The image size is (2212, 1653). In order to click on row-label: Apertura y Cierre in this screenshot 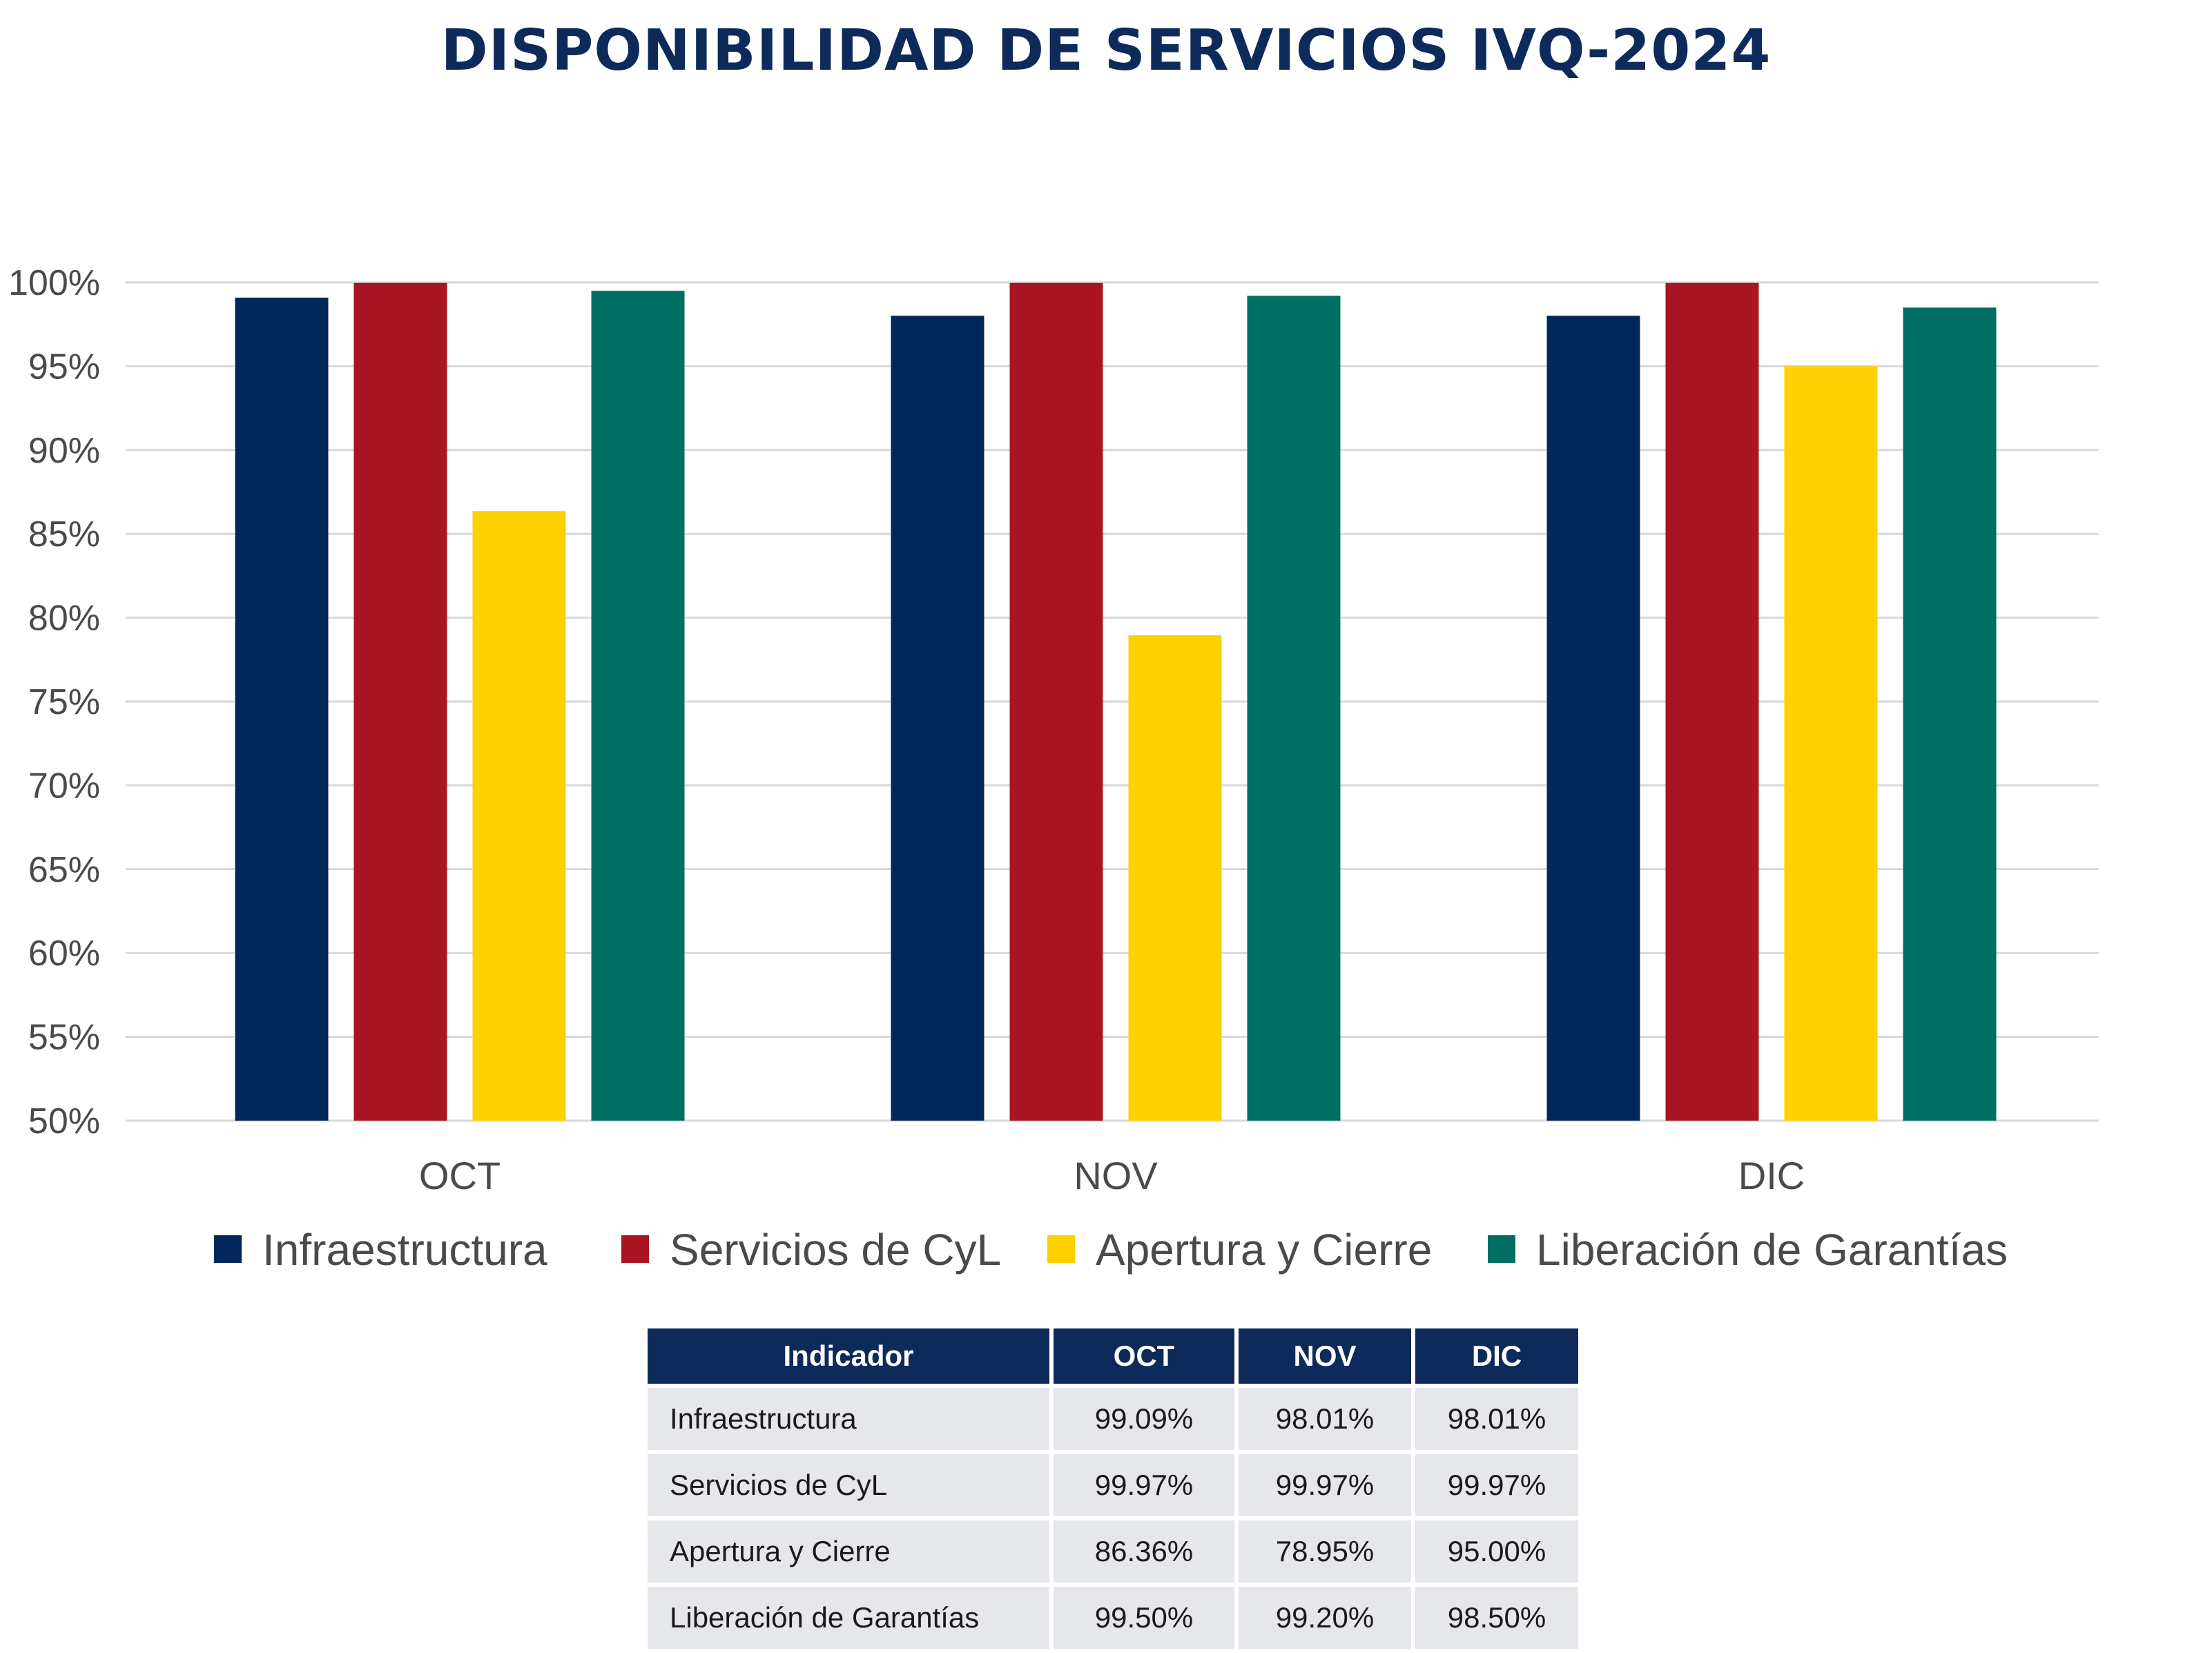, I will do `click(848, 1551)`.